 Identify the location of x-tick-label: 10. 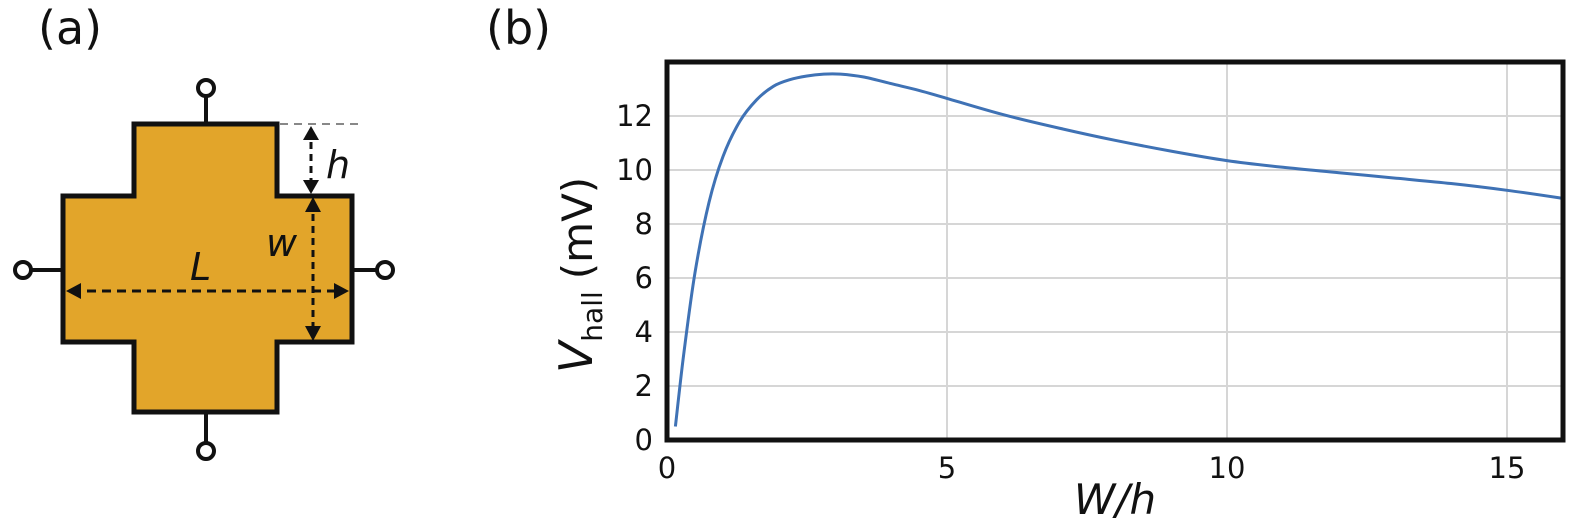
(1227, 468).